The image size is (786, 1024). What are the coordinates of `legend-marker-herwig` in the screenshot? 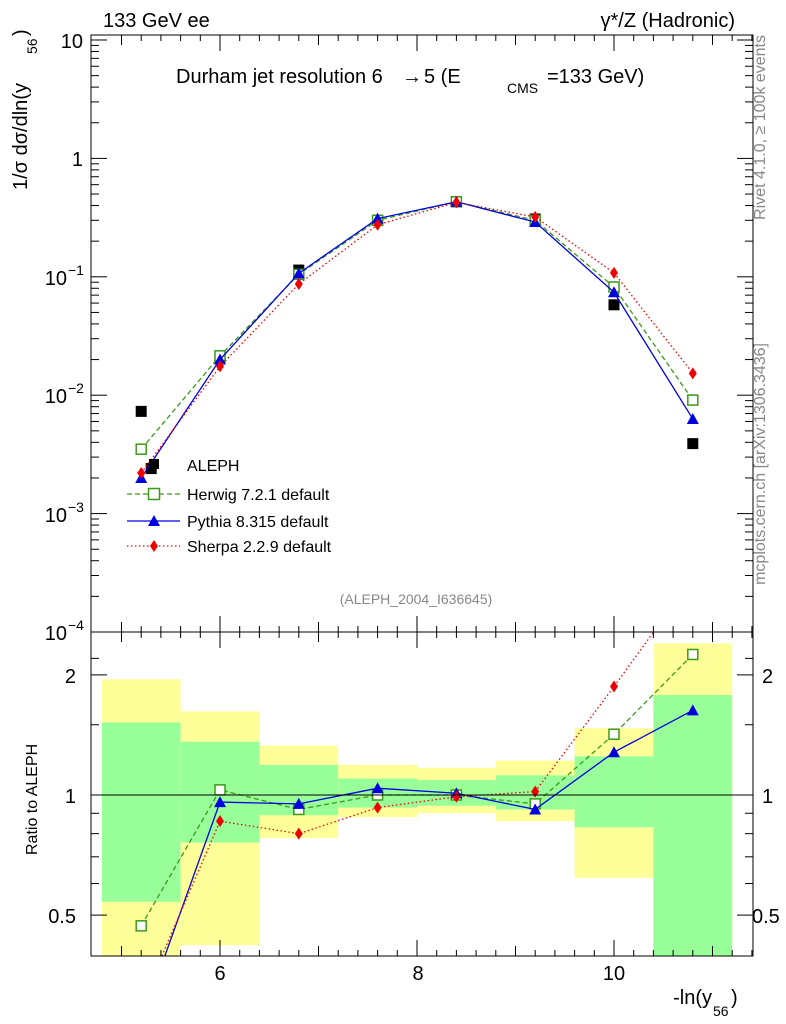 It's located at (154, 494).